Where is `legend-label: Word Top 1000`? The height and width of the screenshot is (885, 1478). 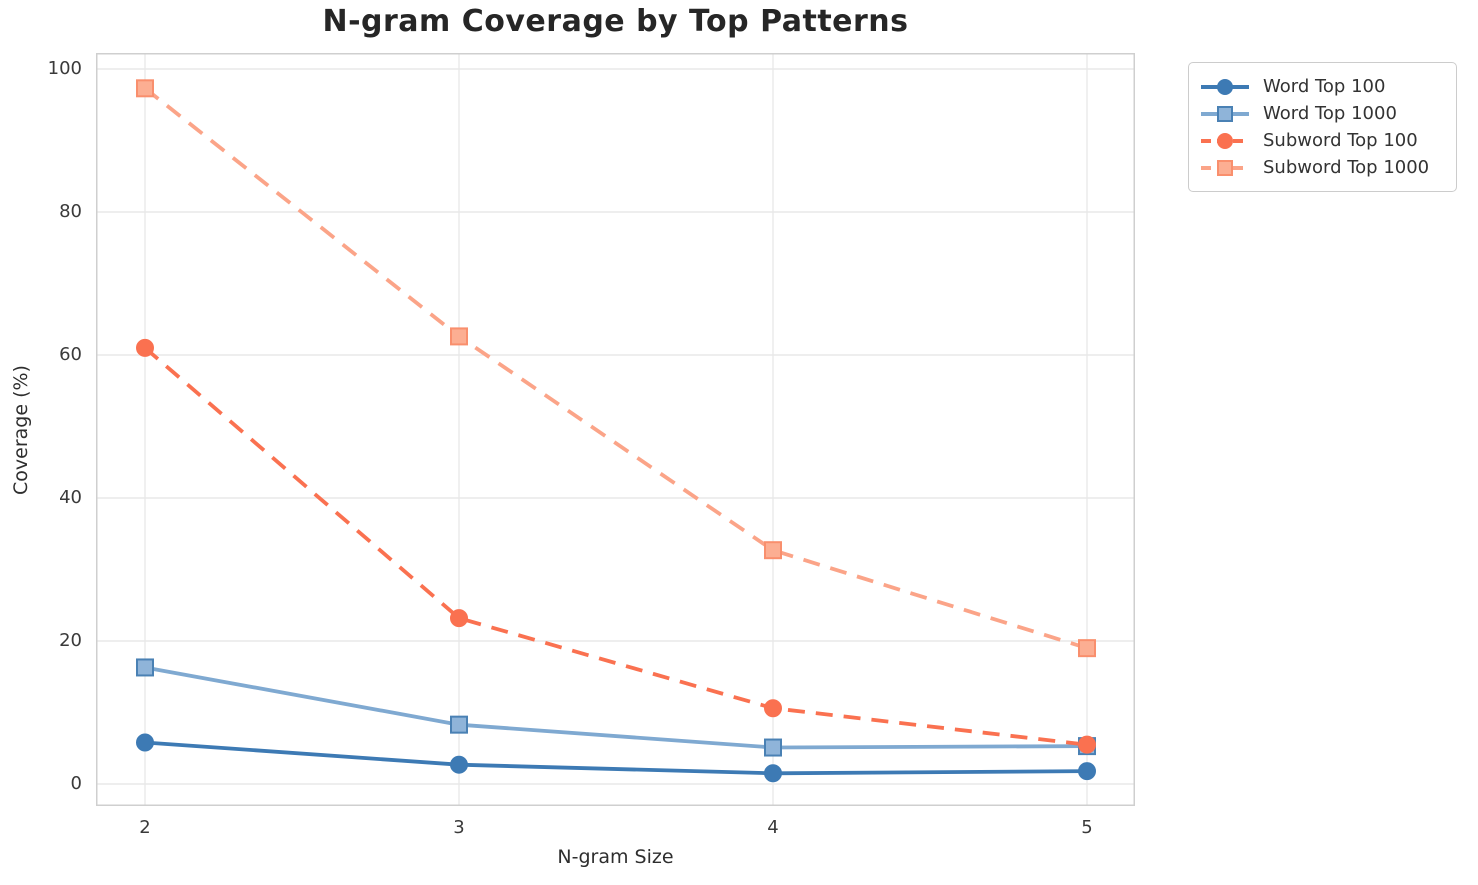 legend-label: Word Top 1000 is located at coordinates (1330, 113).